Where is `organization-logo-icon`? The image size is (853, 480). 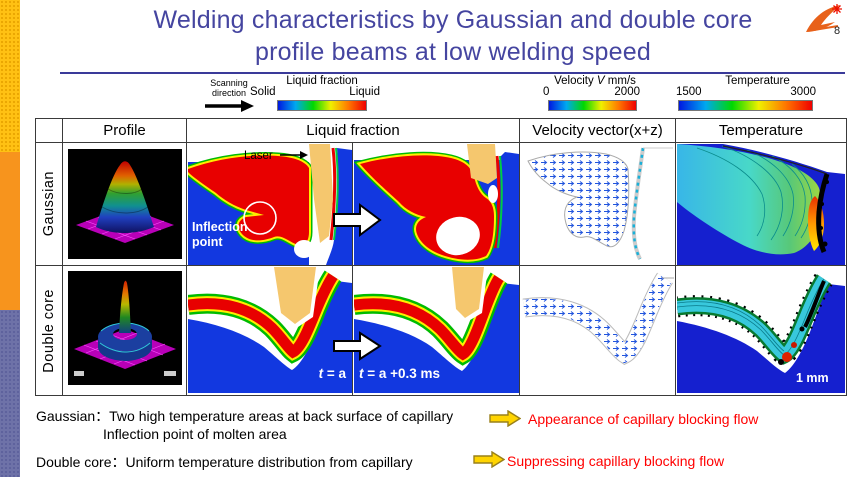
organization-logo-icon is located at coordinates (824, 18).